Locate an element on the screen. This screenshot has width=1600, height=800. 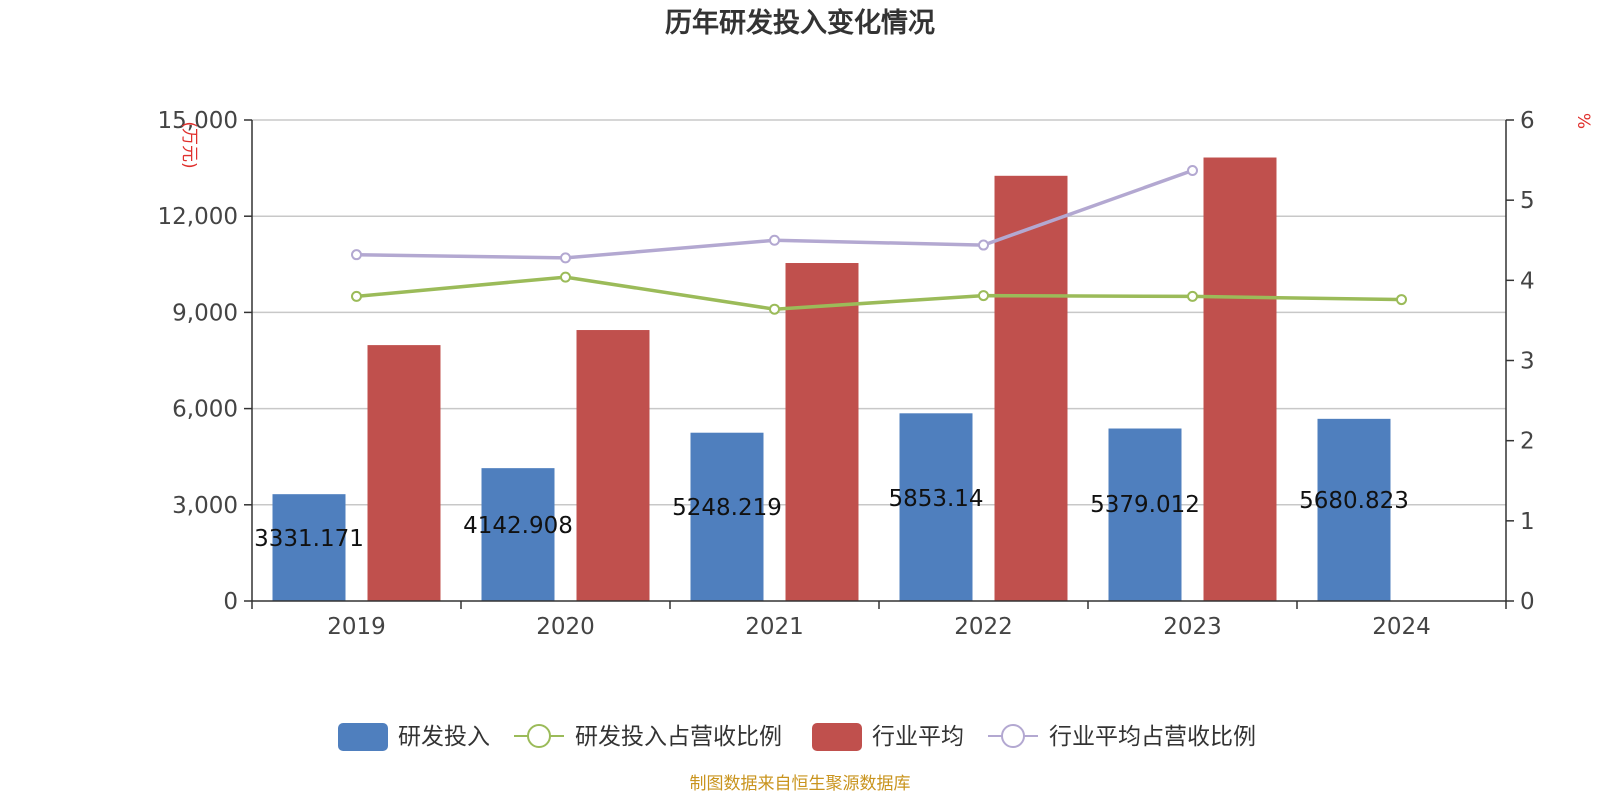
bar-rd-2022 is located at coordinates (936, 507).